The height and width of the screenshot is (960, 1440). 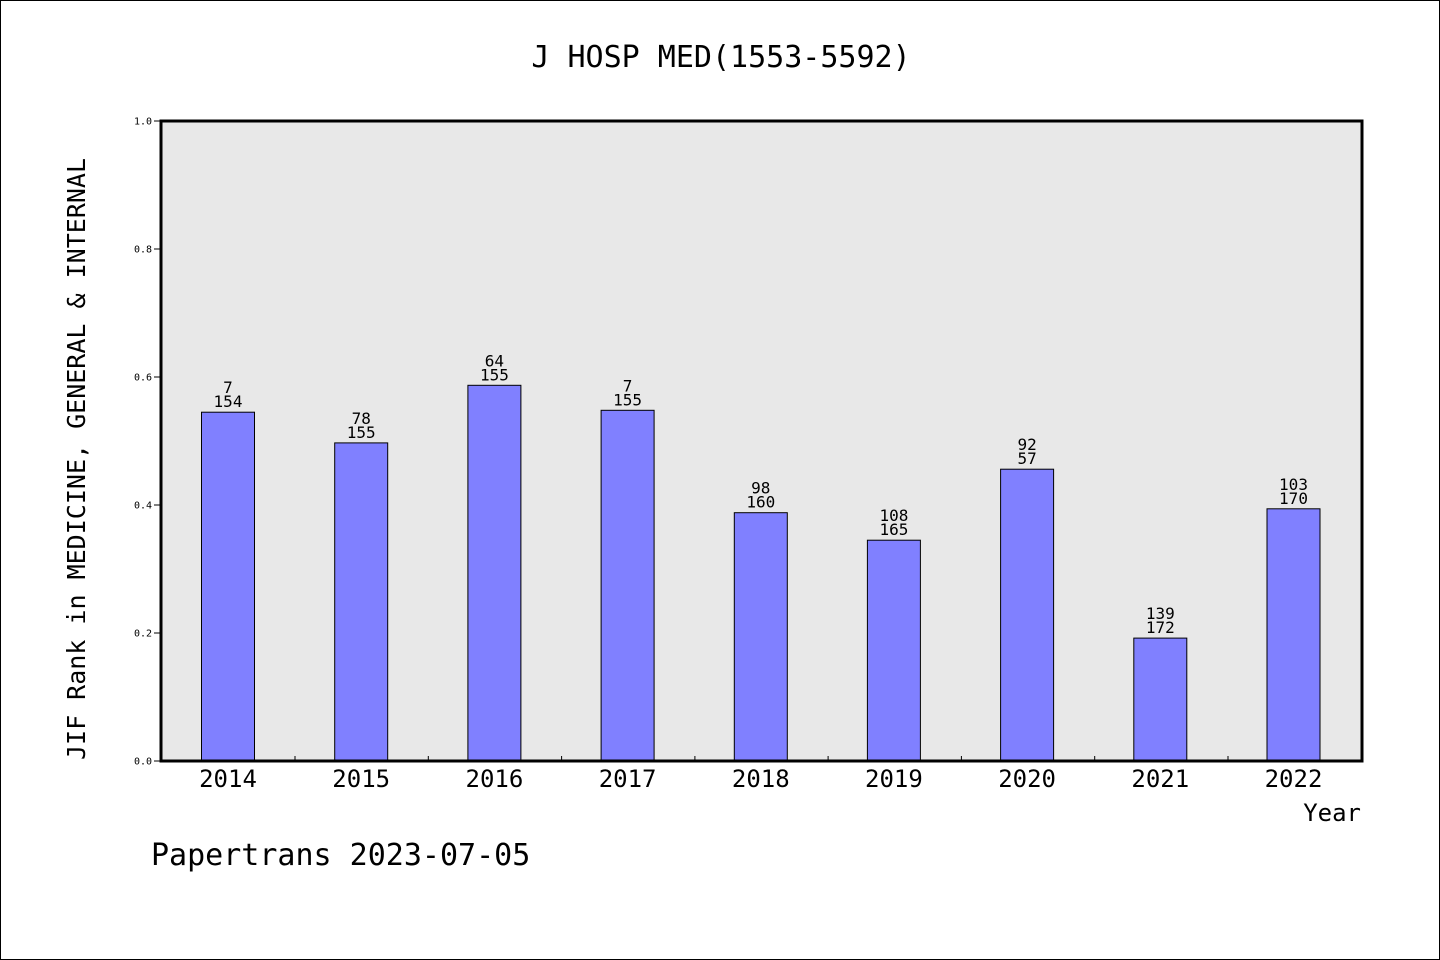 I want to click on bar-2015, so click(x=361, y=602).